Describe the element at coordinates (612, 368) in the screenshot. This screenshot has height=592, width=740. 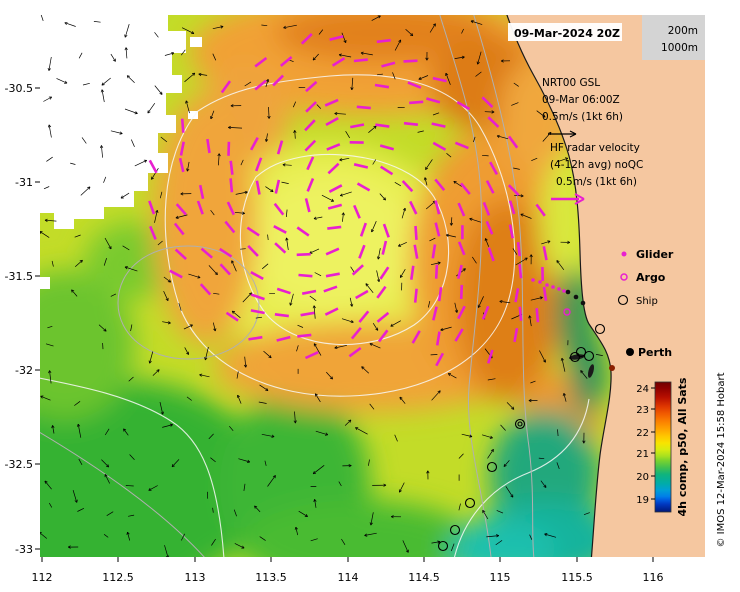
I see `mooring-marker` at that location.